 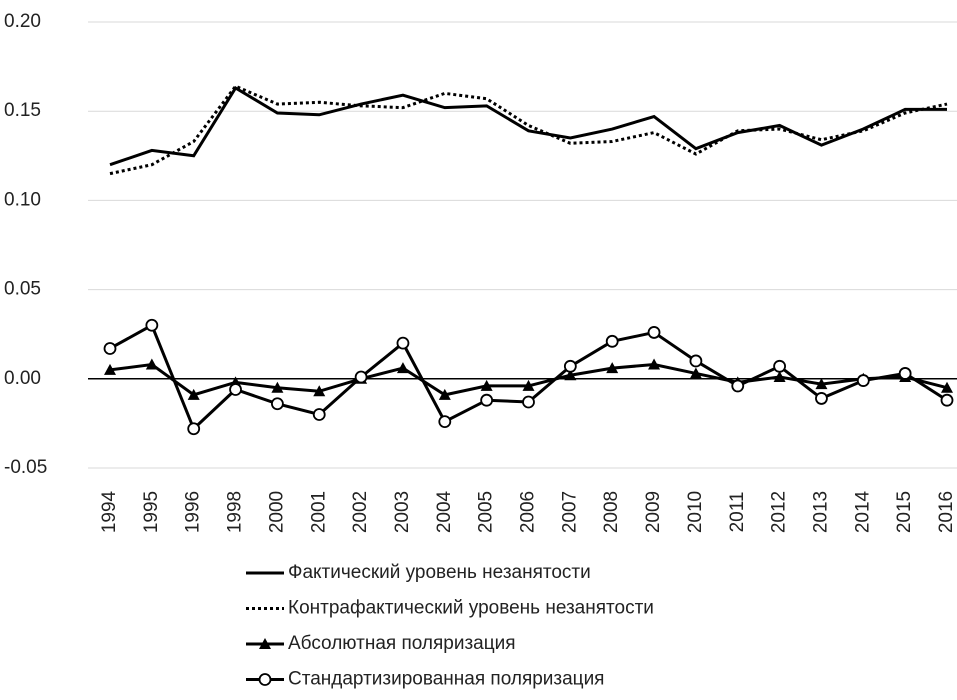 I want to click on y-tick-label: 0.20, so click(x=22, y=21).